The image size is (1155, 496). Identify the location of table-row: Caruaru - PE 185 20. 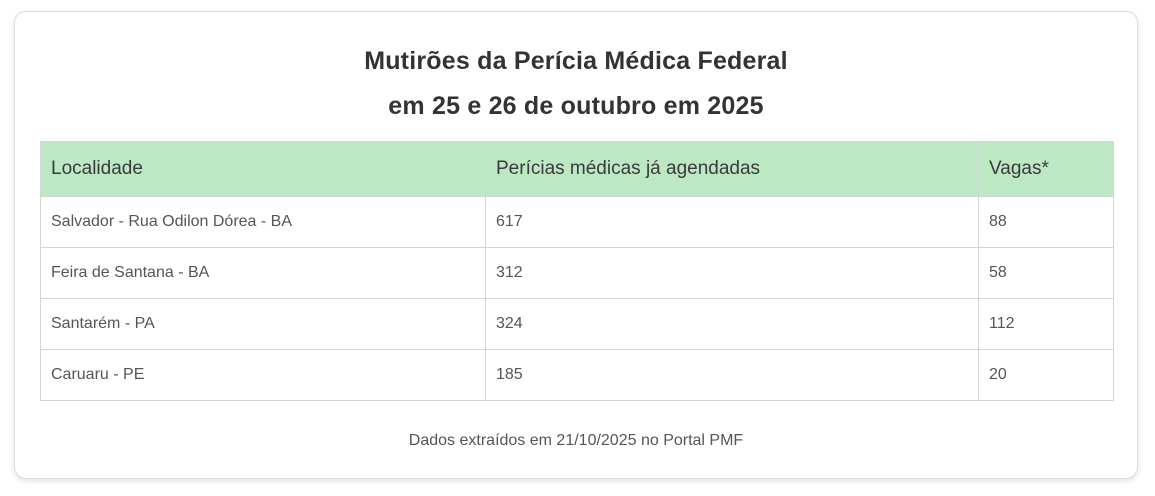
(577, 375).